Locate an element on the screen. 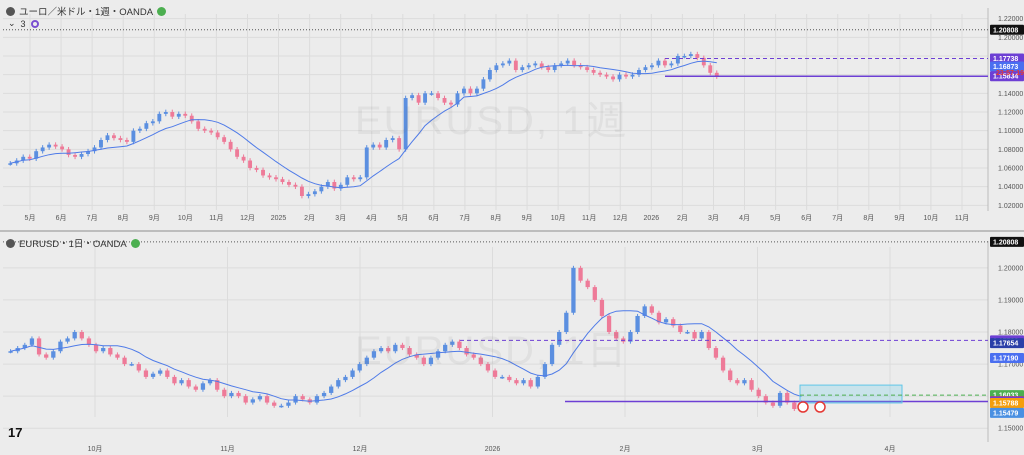 This screenshot has width=1024, height=455. indicator-row: ⌄ 3 is located at coordinates (23, 23).